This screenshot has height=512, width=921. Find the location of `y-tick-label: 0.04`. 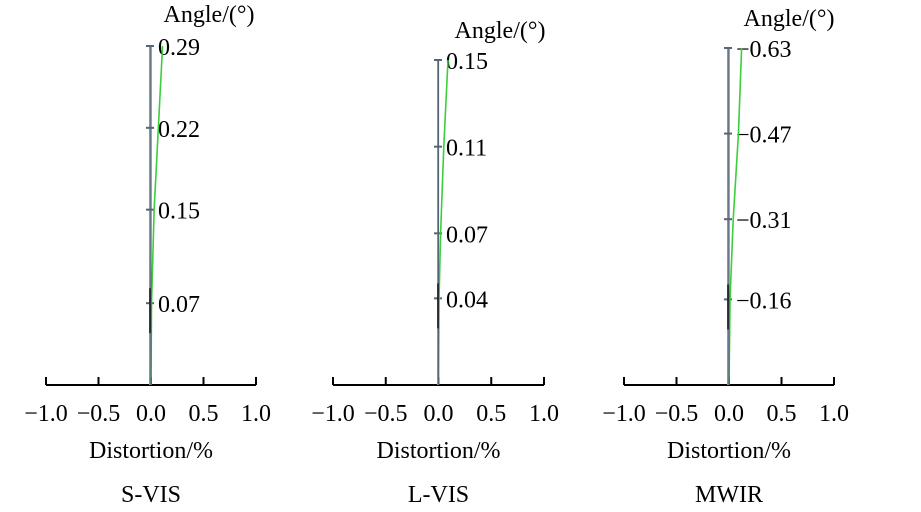

y-tick-label: 0.04 is located at coordinates (467, 300).